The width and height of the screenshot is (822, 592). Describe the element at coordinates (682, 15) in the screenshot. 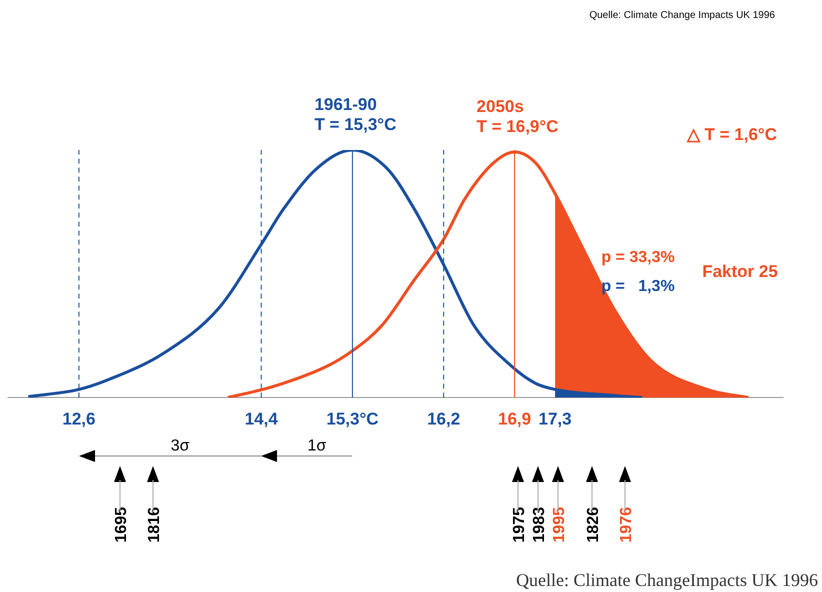

I see `source-note: Quelle: Climate Change Impacts UK 1996` at that location.